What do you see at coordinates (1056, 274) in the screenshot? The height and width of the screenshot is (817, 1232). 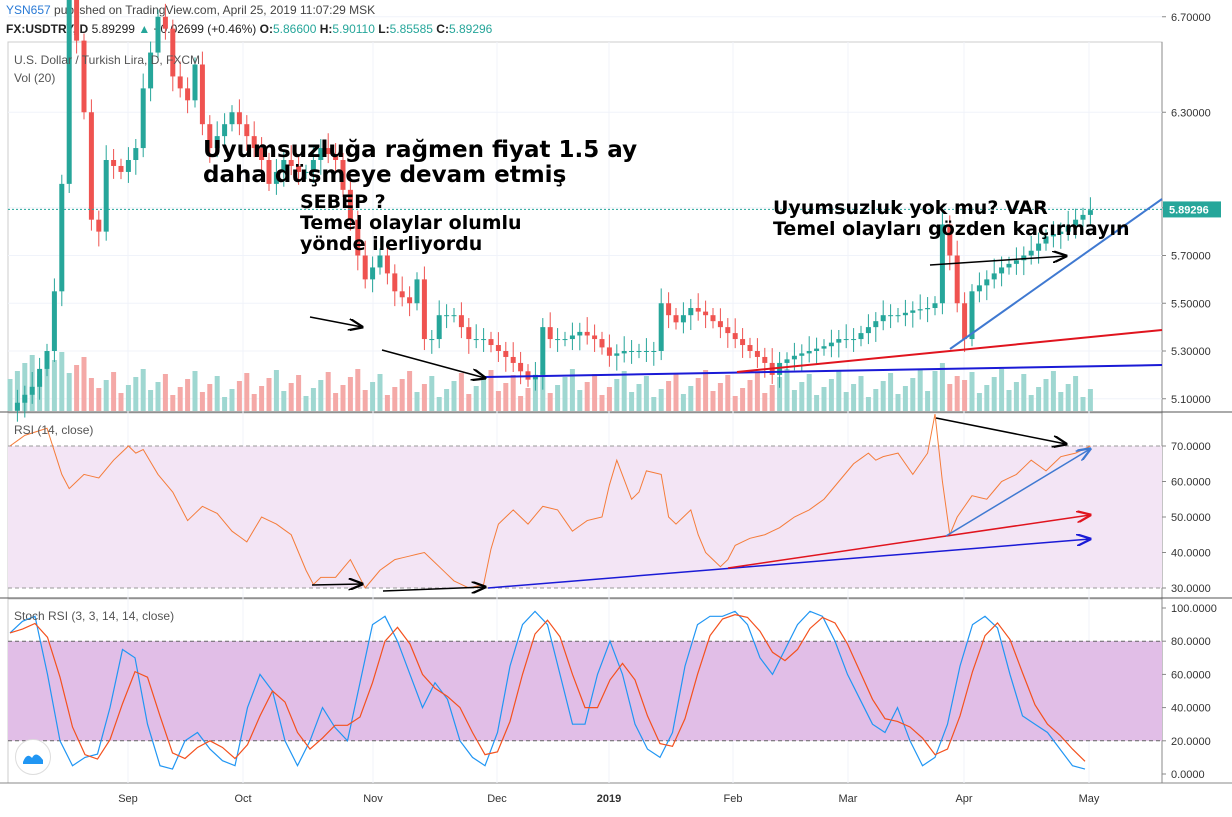 I see `support-trendline-light-blue` at bounding box center [1056, 274].